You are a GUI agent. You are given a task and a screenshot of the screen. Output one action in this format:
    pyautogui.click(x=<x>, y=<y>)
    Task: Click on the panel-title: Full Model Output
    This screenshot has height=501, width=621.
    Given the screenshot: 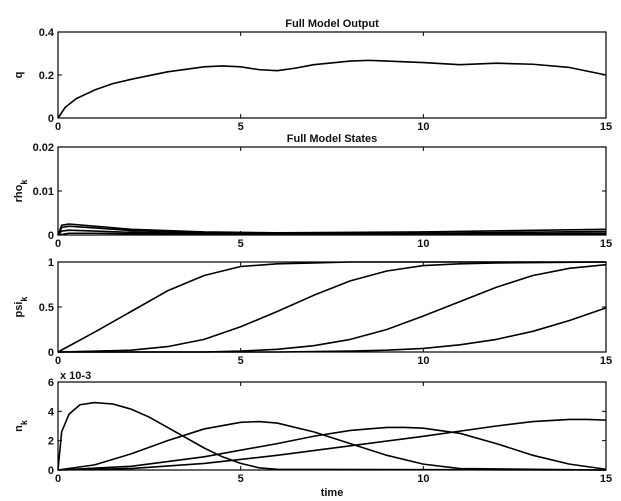 What is the action you would take?
    pyautogui.click(x=332, y=24)
    